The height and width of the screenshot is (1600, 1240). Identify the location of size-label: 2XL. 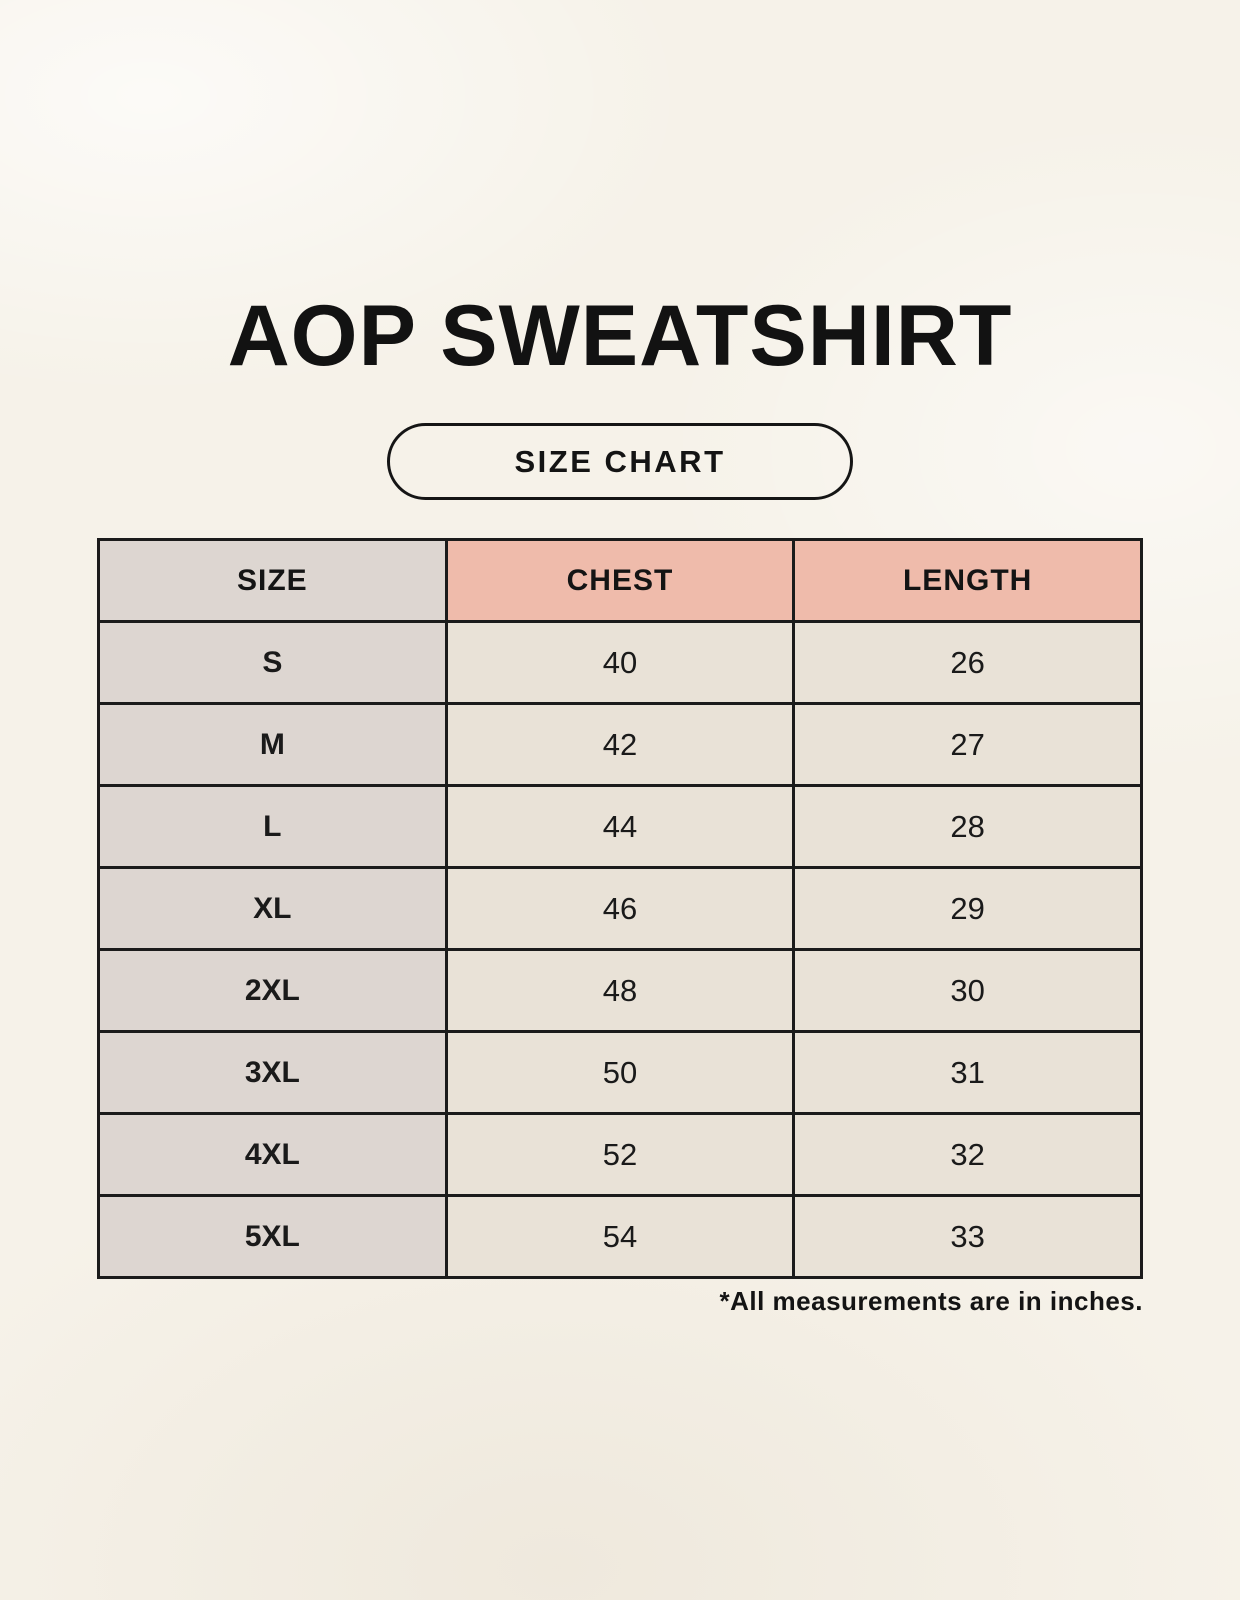
(272, 990).